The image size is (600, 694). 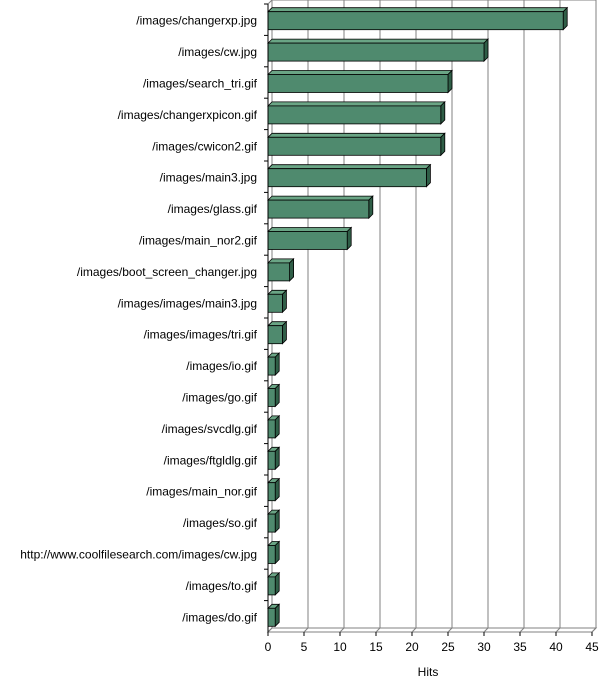 I want to click on x-tick-label: 20, so click(x=412, y=647).